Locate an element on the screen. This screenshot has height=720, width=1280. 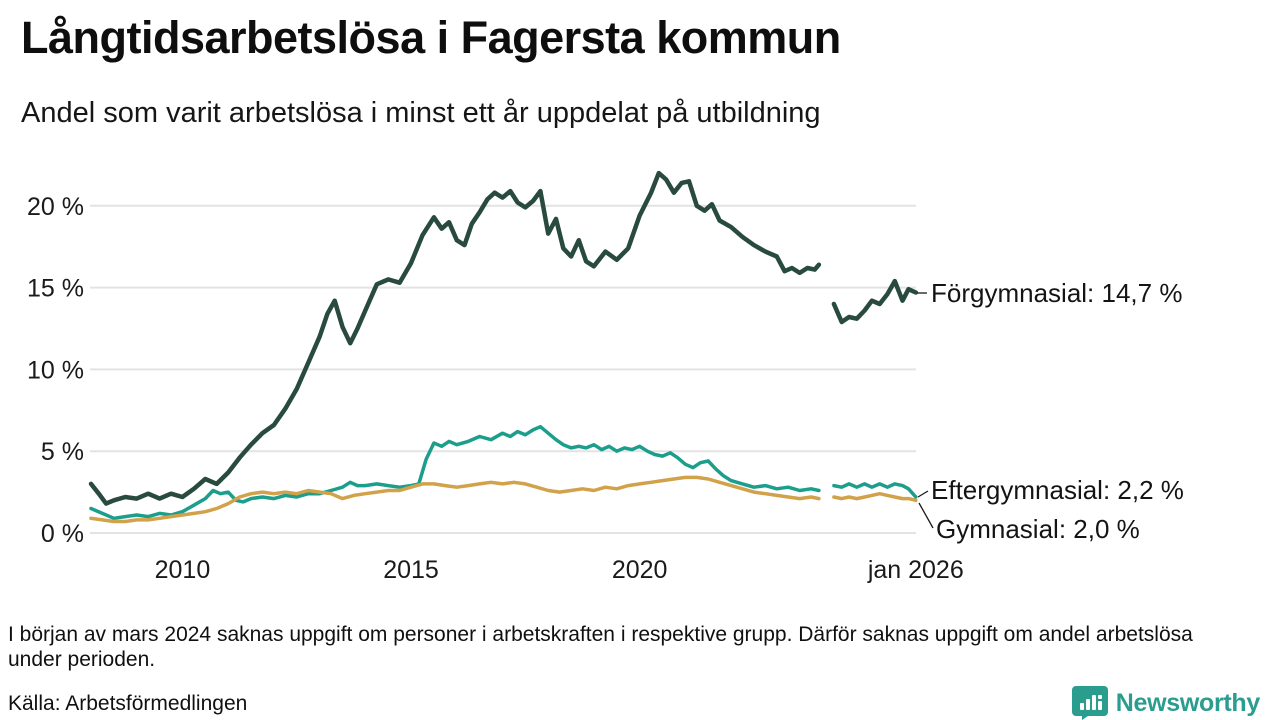
x-tick-label: 2015 is located at coordinates (411, 570).